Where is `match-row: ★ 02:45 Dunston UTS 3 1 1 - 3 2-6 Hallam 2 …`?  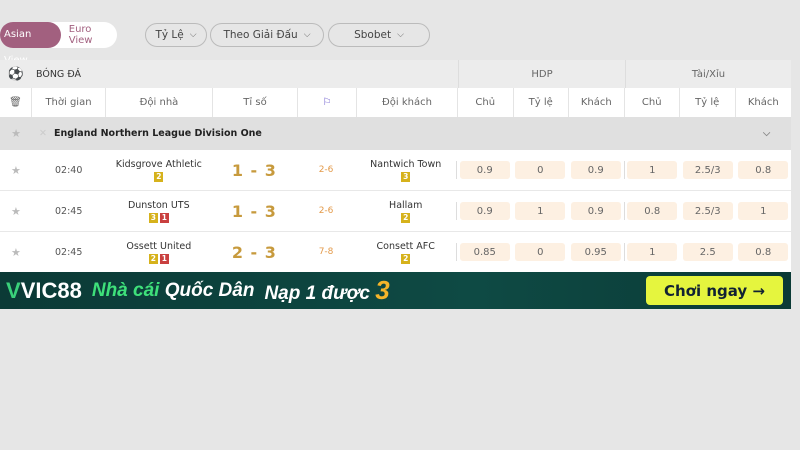
match-row: ★ 02:45 Dunston UTS 3 1 1 - 3 2-6 Hallam 2 … is located at coordinates (395, 211).